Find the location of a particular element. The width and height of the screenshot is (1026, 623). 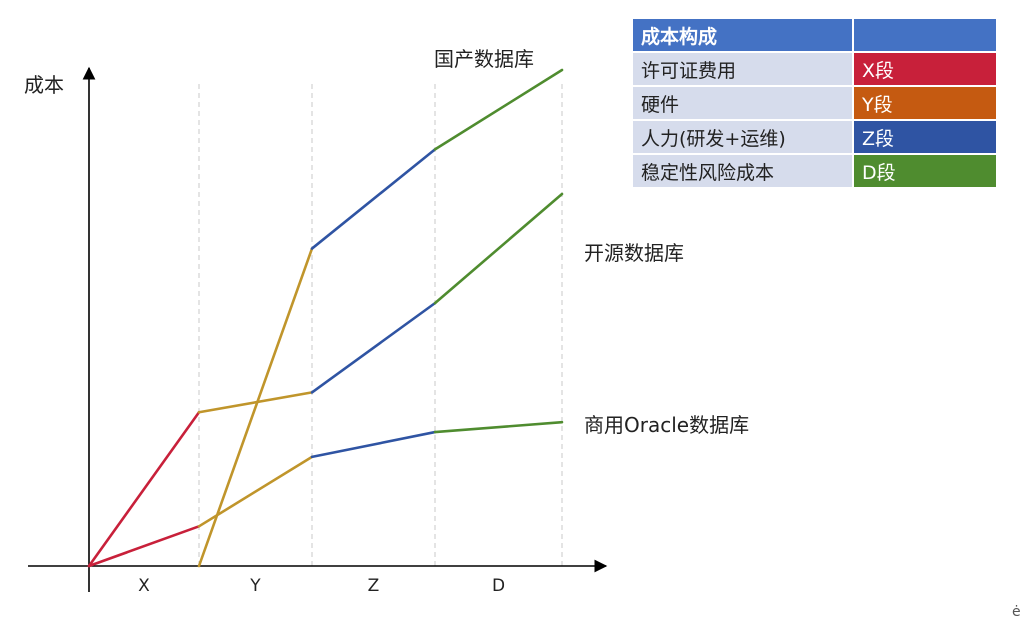

series-1-segment-y is located at coordinates (255, 402).